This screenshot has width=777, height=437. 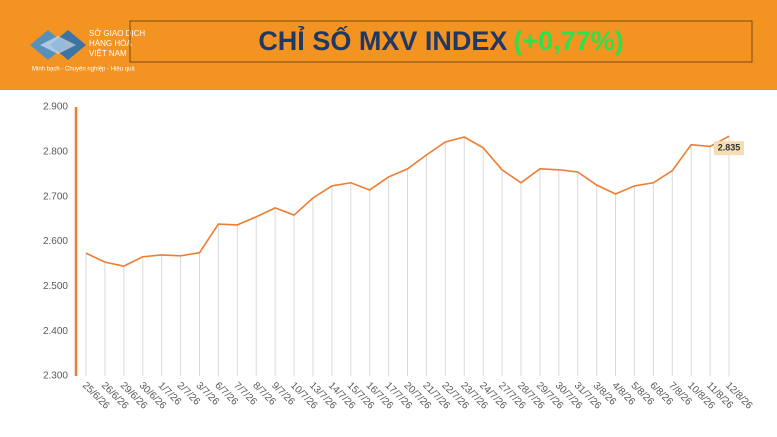 I want to click on logo-text: HÀNG HÓA, so click(x=110, y=43).